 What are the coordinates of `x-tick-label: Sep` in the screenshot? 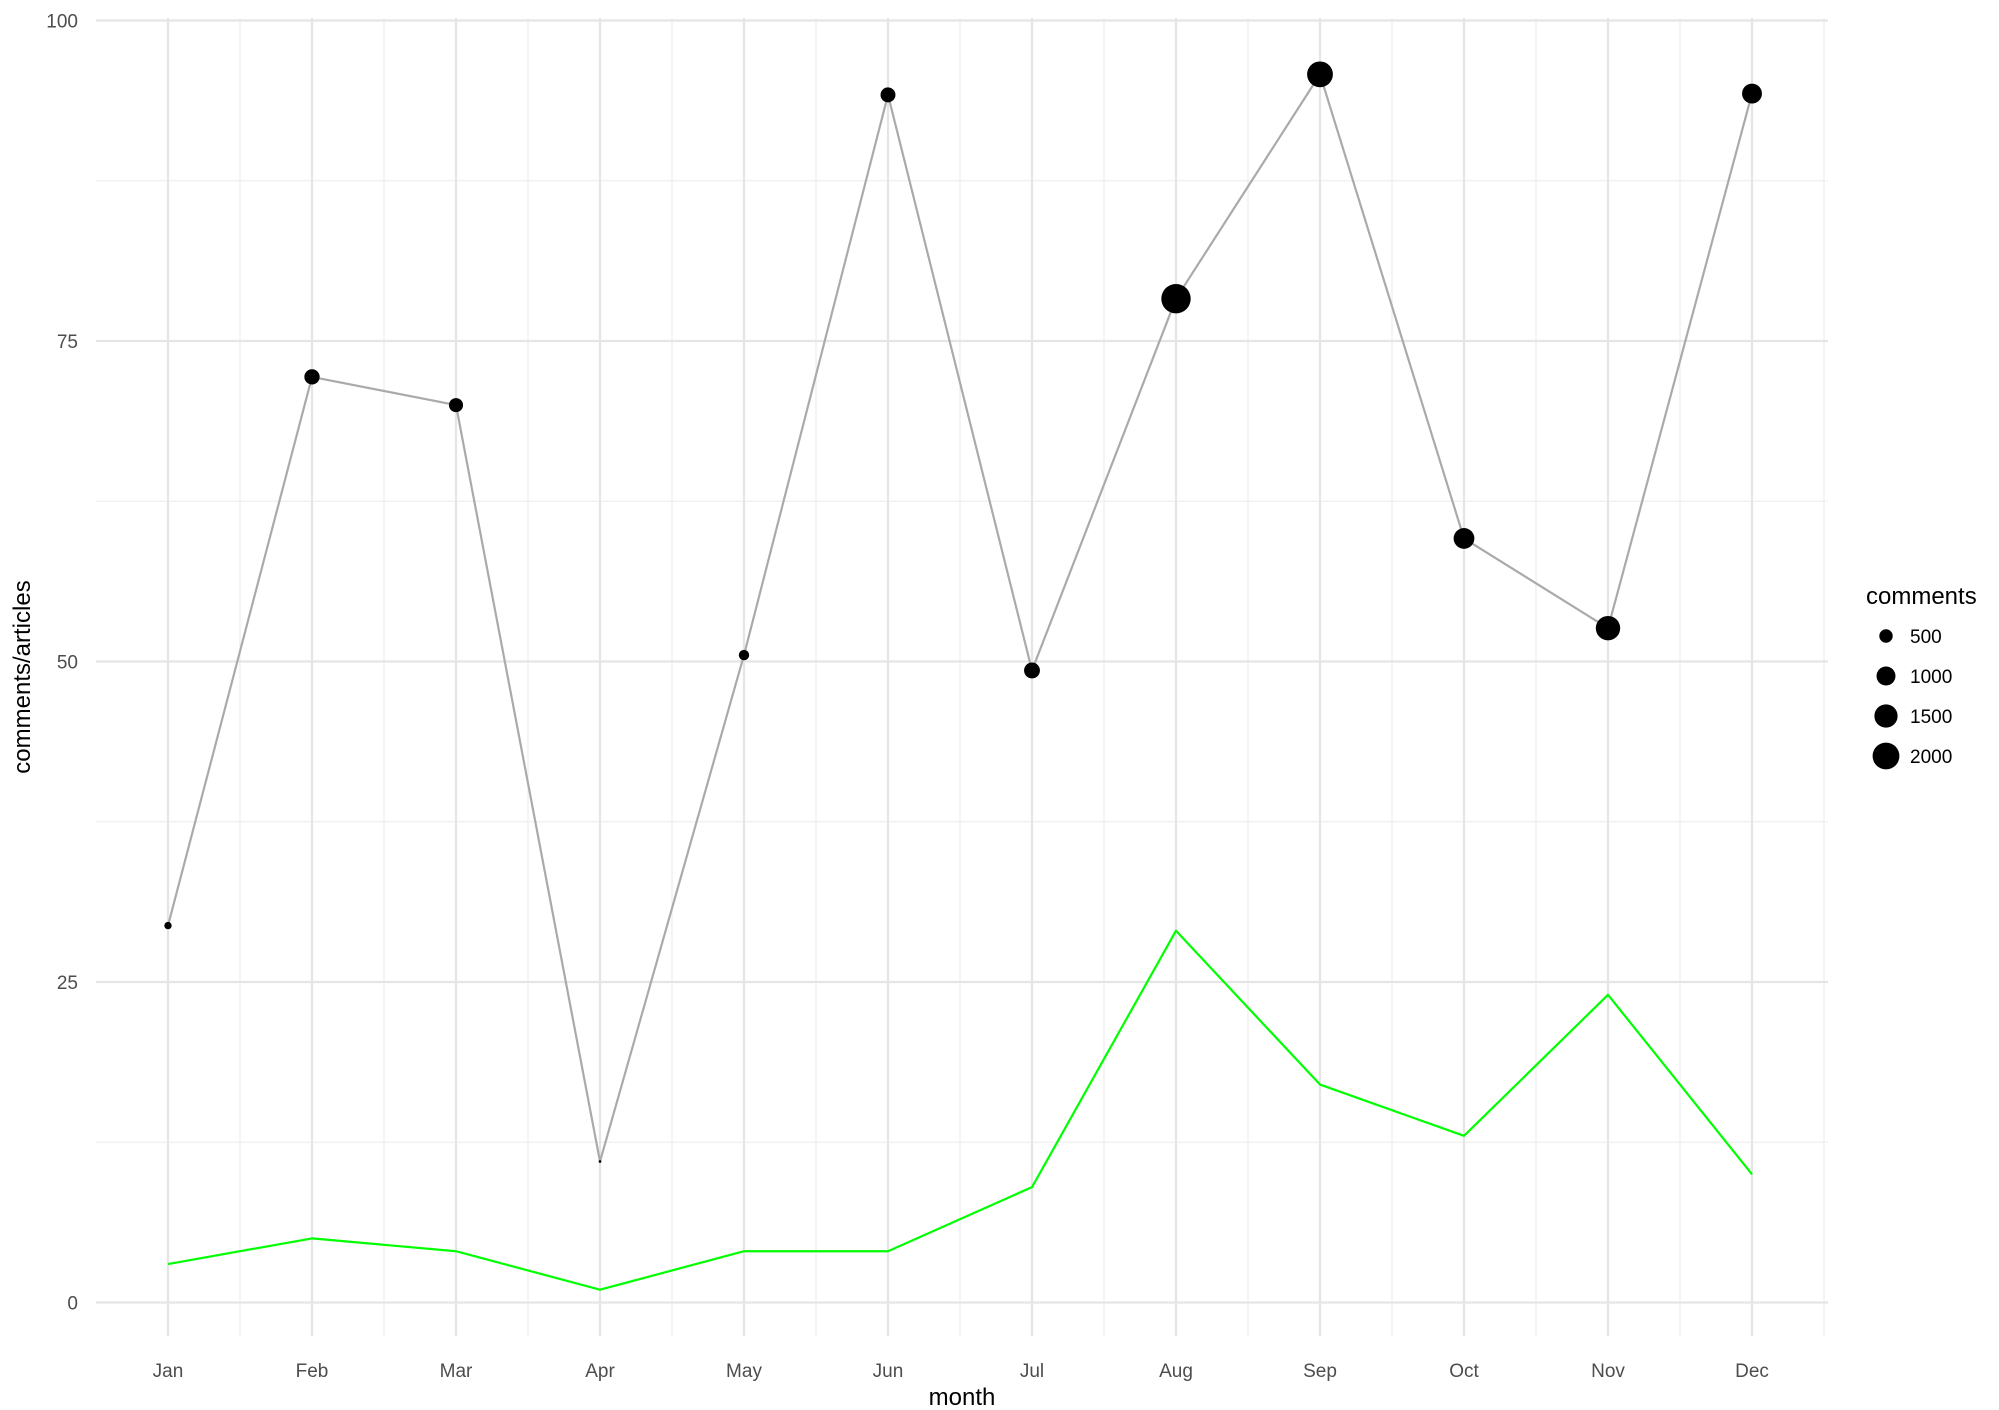 It's located at (1320, 1371).